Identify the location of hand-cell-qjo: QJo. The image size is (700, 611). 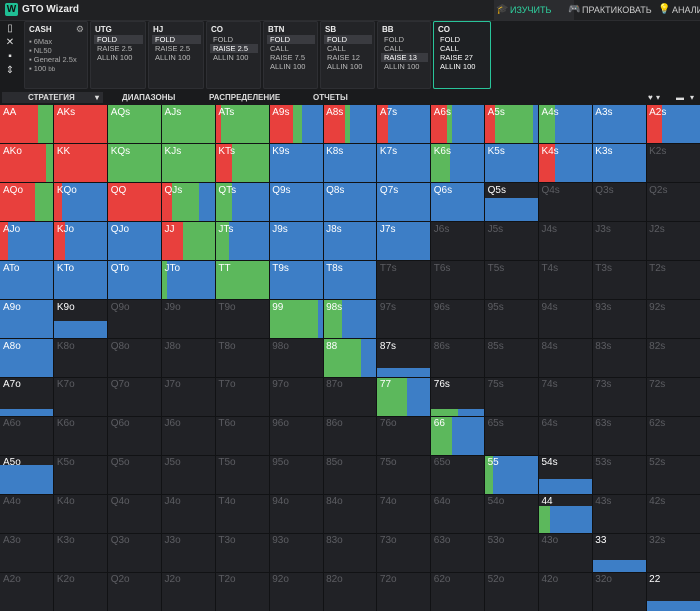
(134, 241).